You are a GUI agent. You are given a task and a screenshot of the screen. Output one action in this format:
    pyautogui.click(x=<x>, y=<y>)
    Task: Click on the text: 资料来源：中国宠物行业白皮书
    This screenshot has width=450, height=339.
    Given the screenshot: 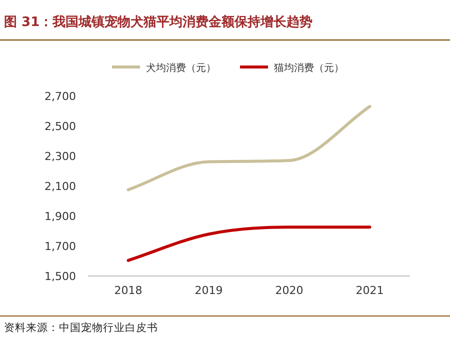 What is the action you would take?
    pyautogui.click(x=81, y=327)
    